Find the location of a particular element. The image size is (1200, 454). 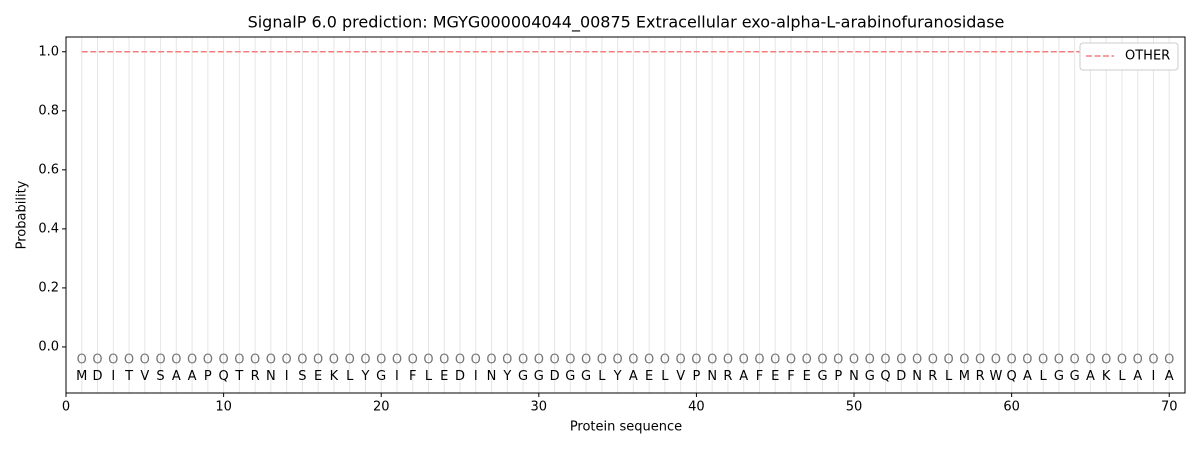

residue: T is located at coordinates (238, 376).